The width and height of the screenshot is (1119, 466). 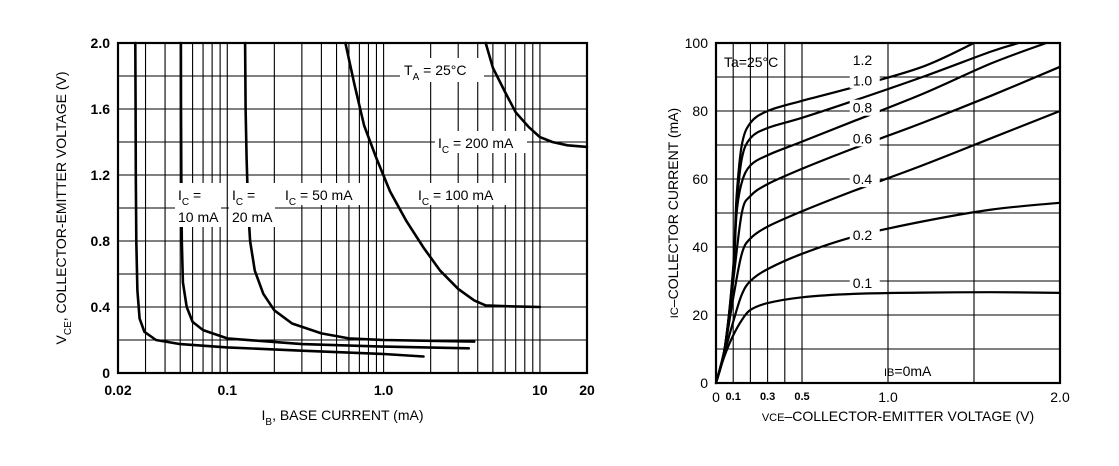 What do you see at coordinates (697, 43) in the screenshot?
I see `right-y-tick-label: 100` at bounding box center [697, 43].